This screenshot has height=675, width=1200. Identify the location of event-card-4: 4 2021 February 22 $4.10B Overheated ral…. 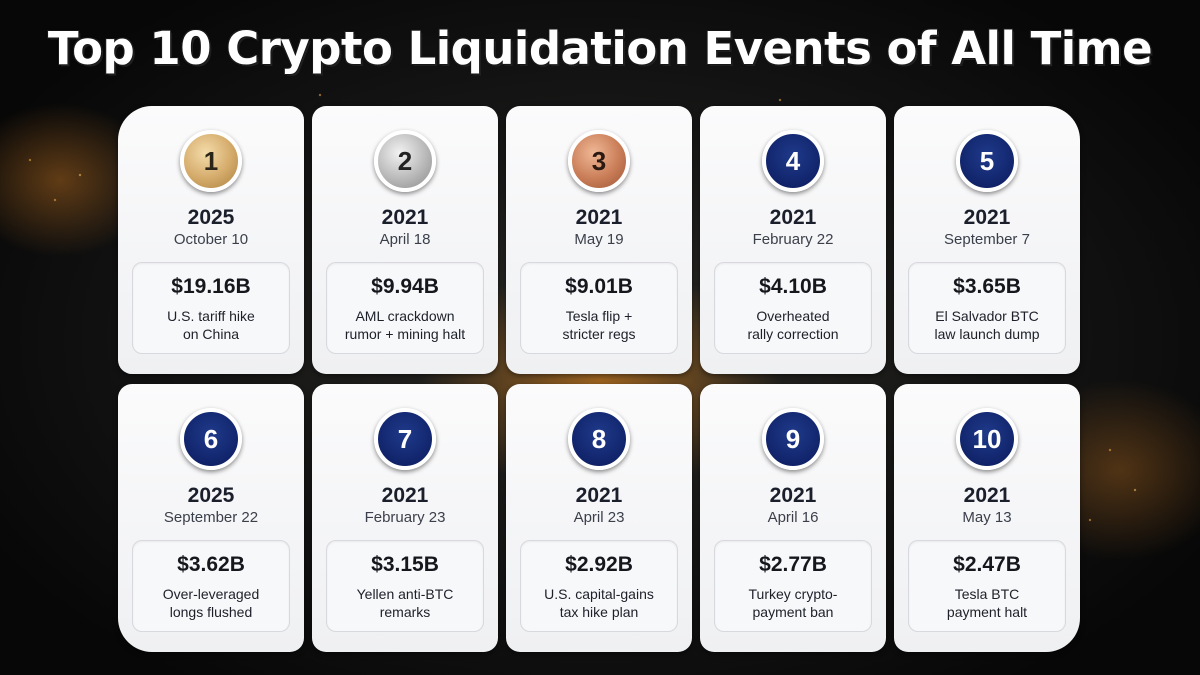
(793, 240).